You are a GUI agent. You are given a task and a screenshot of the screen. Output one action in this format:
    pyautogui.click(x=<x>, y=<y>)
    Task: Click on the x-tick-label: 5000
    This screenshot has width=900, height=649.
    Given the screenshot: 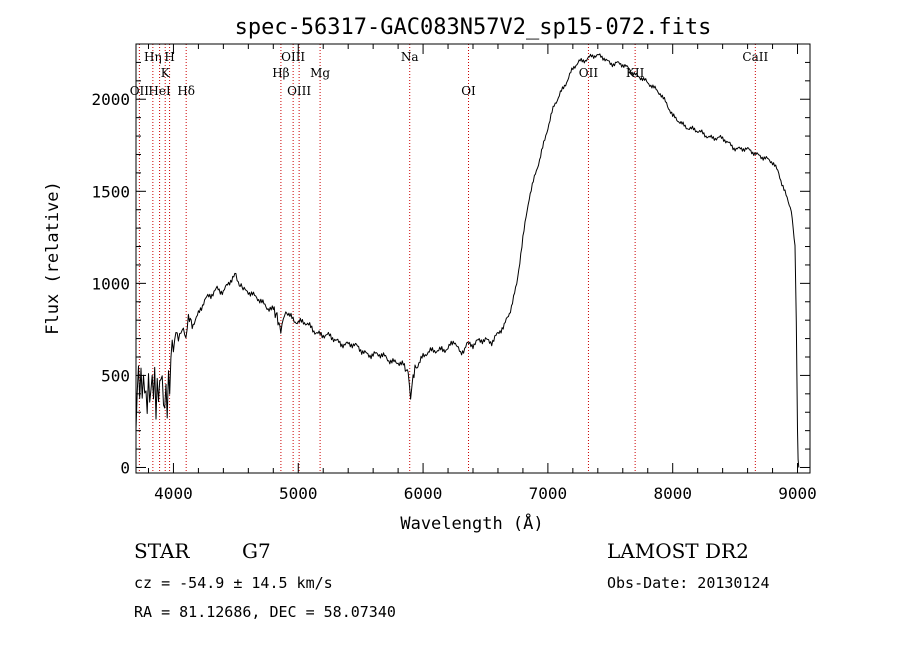 What is the action you would take?
    pyautogui.click(x=298, y=493)
    